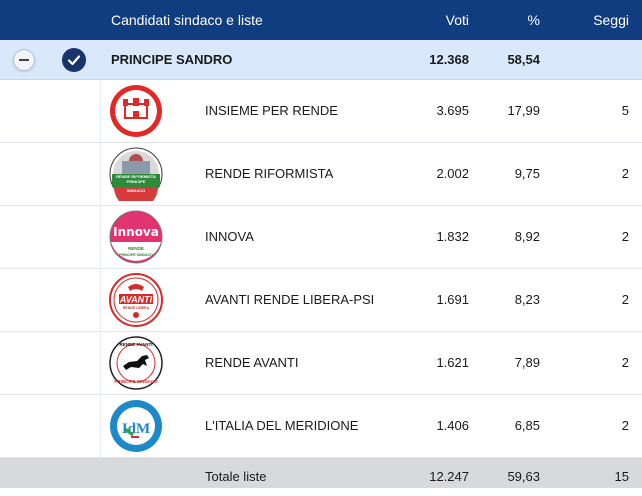  I want to click on list-votes: 1.832, so click(452, 236).